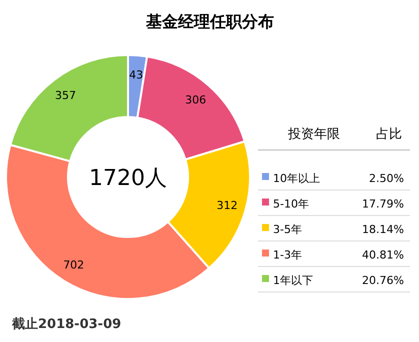 The width and height of the screenshot is (419, 342). Describe the element at coordinates (389, 134) in the screenshot. I see `text: 占比` at that location.